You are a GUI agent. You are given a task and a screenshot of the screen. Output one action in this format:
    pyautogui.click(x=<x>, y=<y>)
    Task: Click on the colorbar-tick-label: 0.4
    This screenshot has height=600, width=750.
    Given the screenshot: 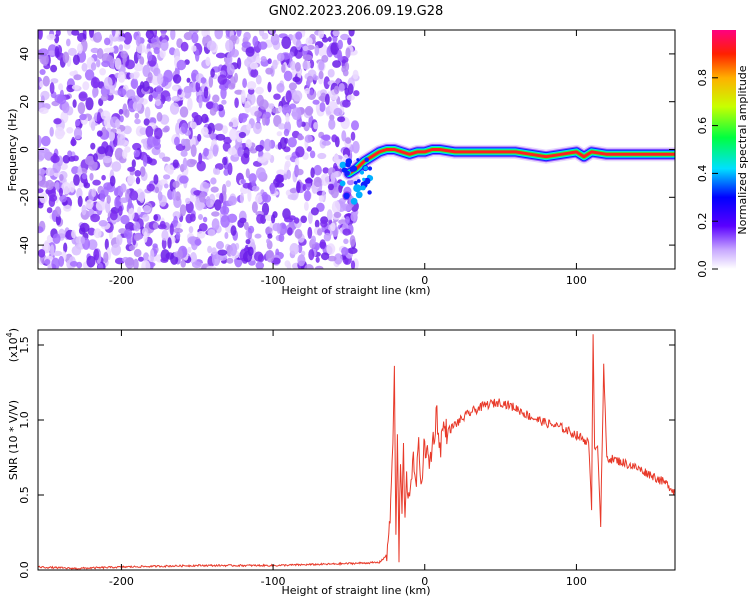 What is the action you would take?
    pyautogui.click(x=702, y=174)
    